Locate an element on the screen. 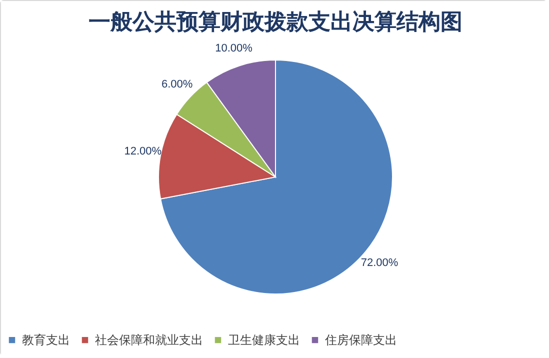 The image size is (549, 358). data-label: 72.00% is located at coordinates (379, 263).